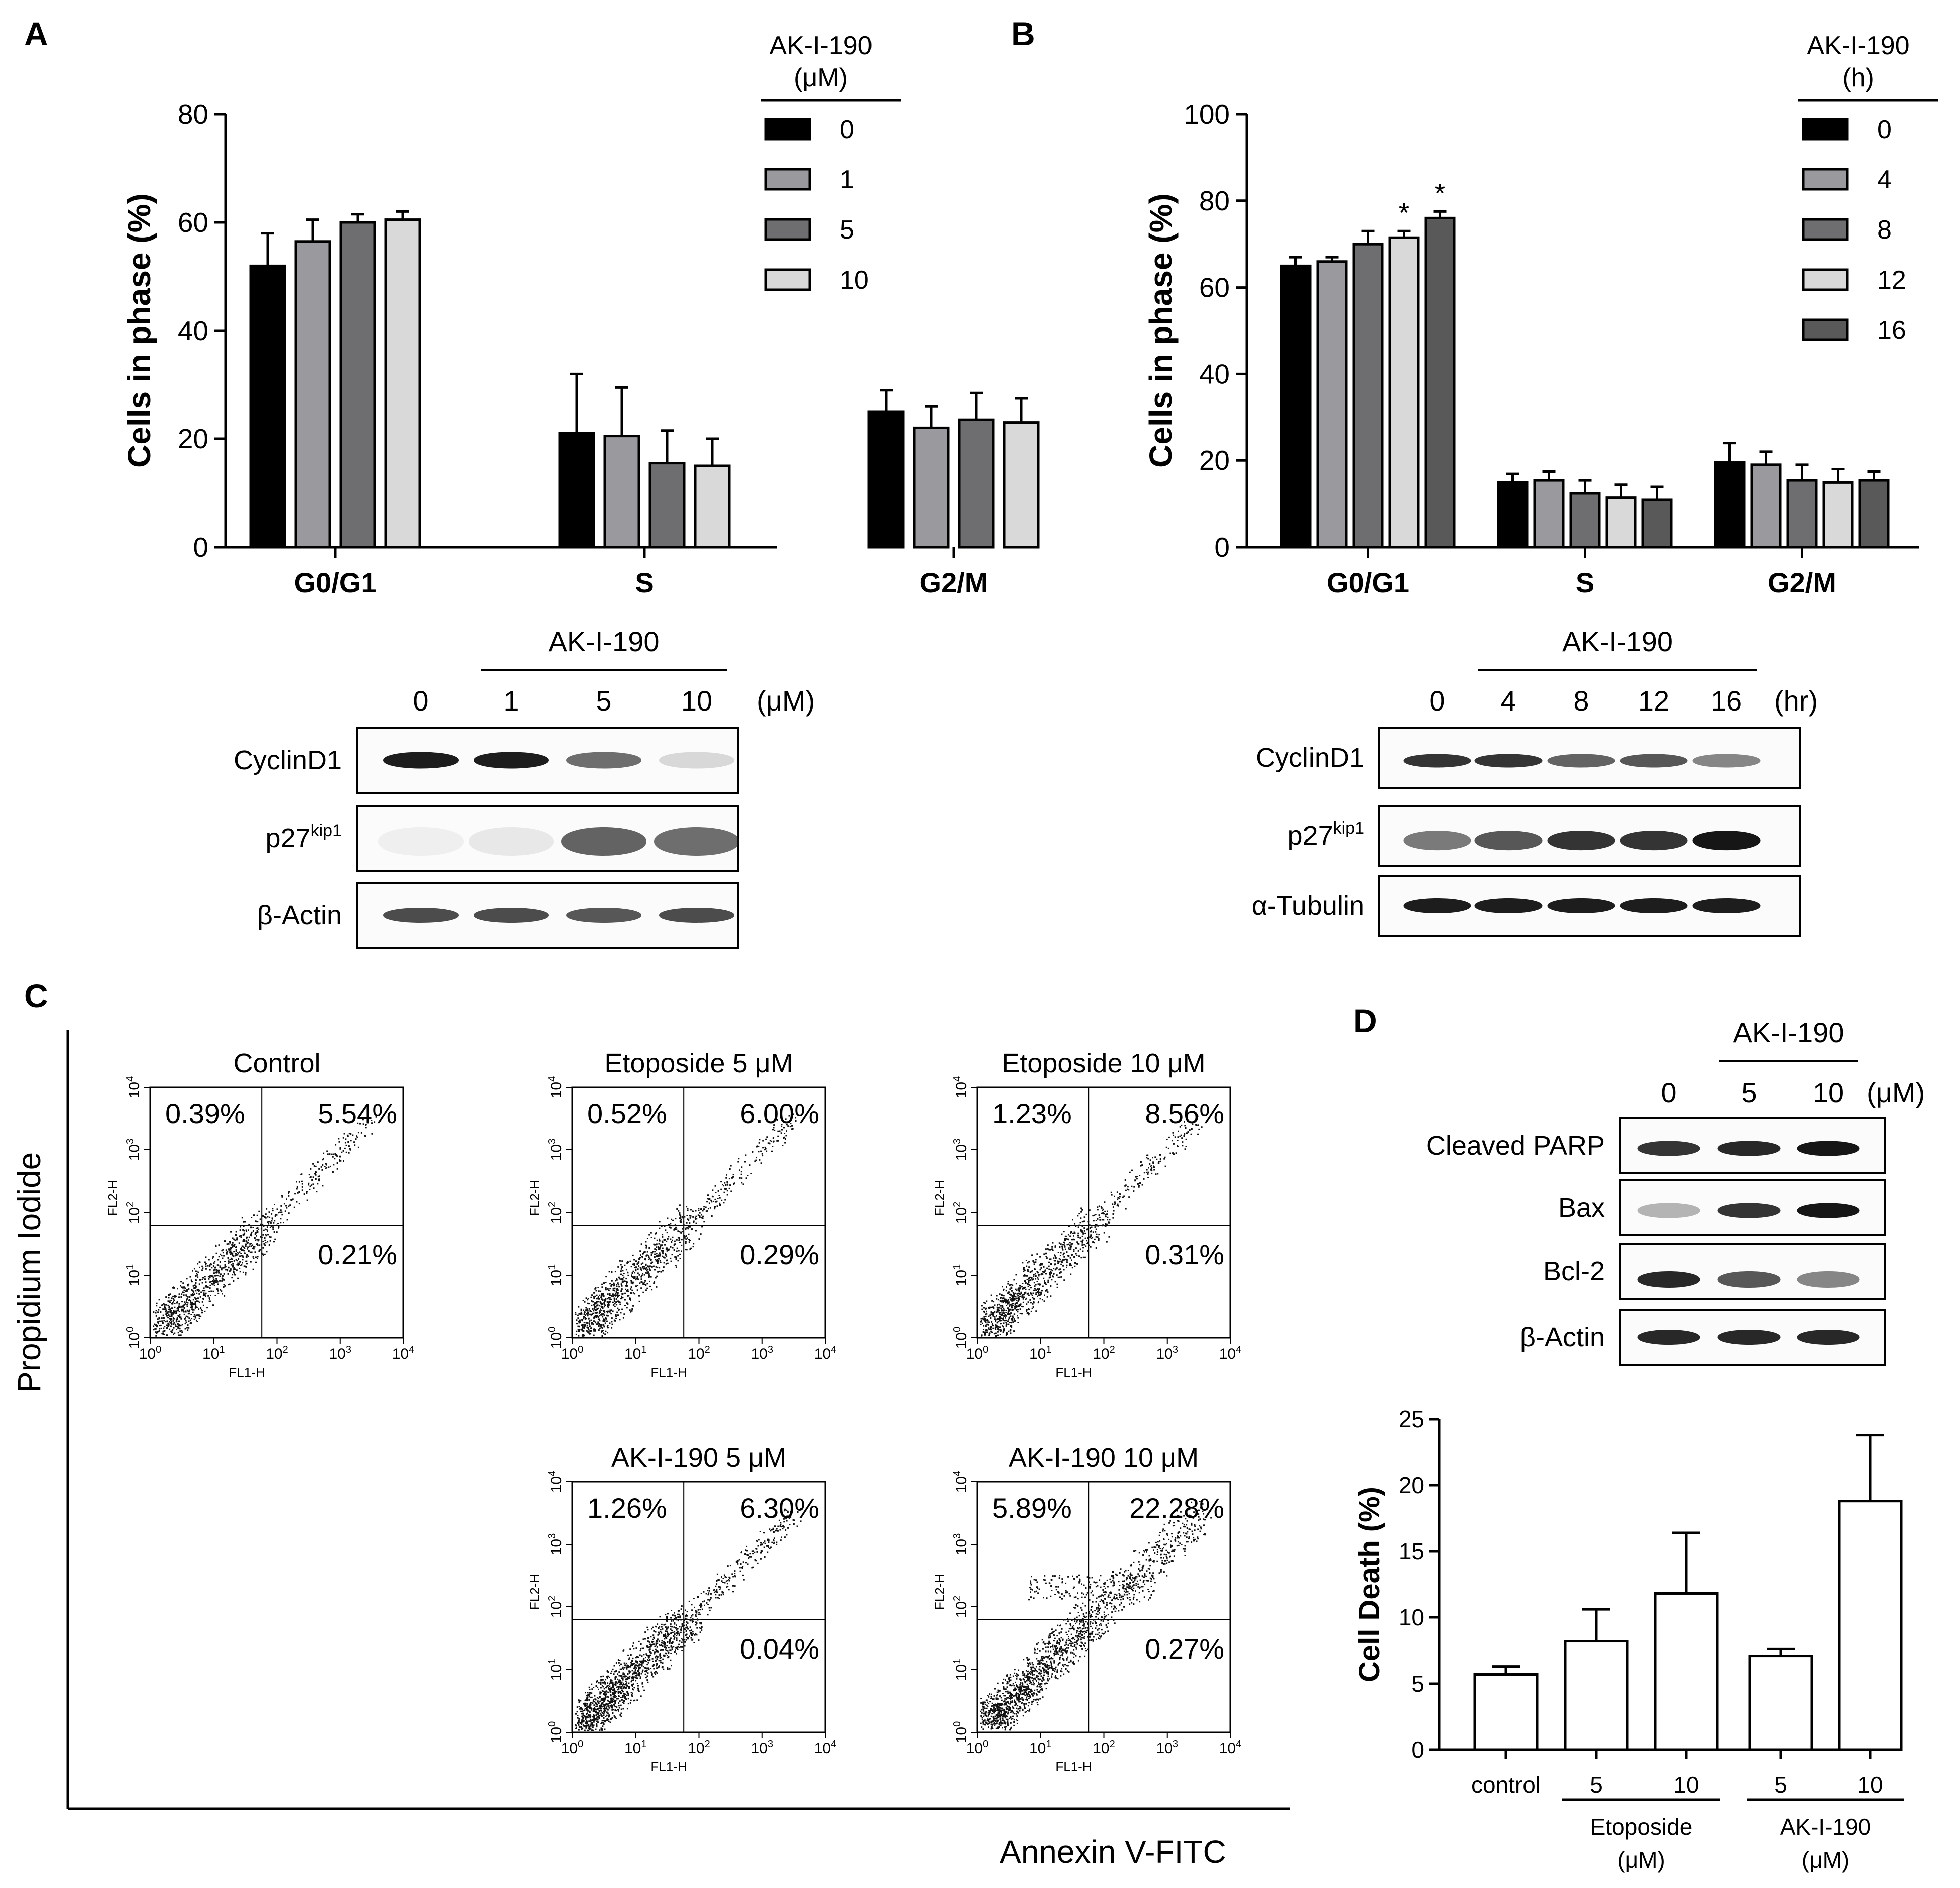 The height and width of the screenshot is (1888, 1960). What do you see at coordinates (1404, 212) in the screenshot?
I see `significance-mark: *` at bounding box center [1404, 212].